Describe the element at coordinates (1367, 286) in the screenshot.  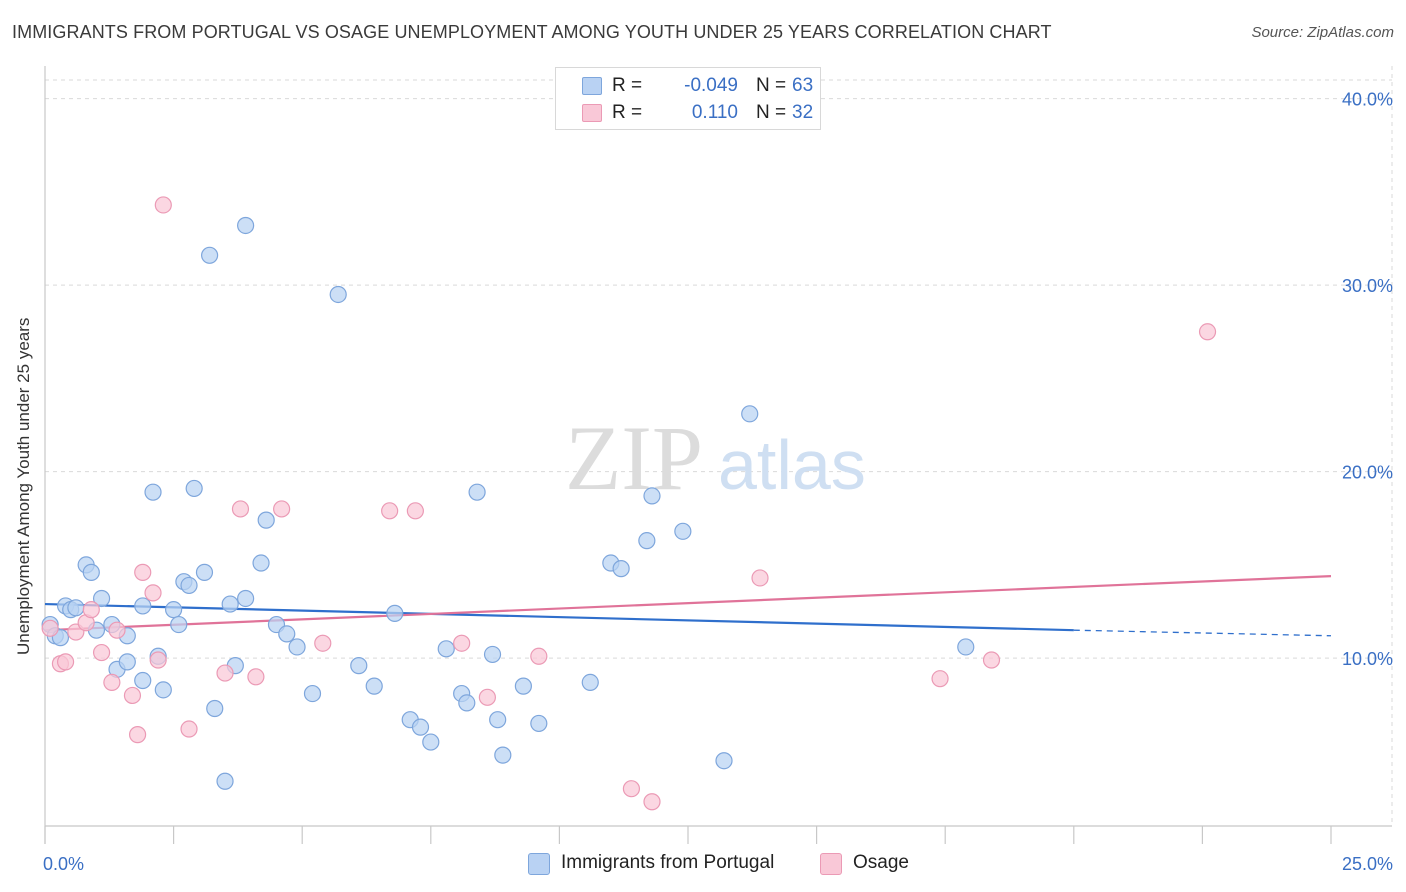
I see `y-tick-label: 30.0%` at that location.